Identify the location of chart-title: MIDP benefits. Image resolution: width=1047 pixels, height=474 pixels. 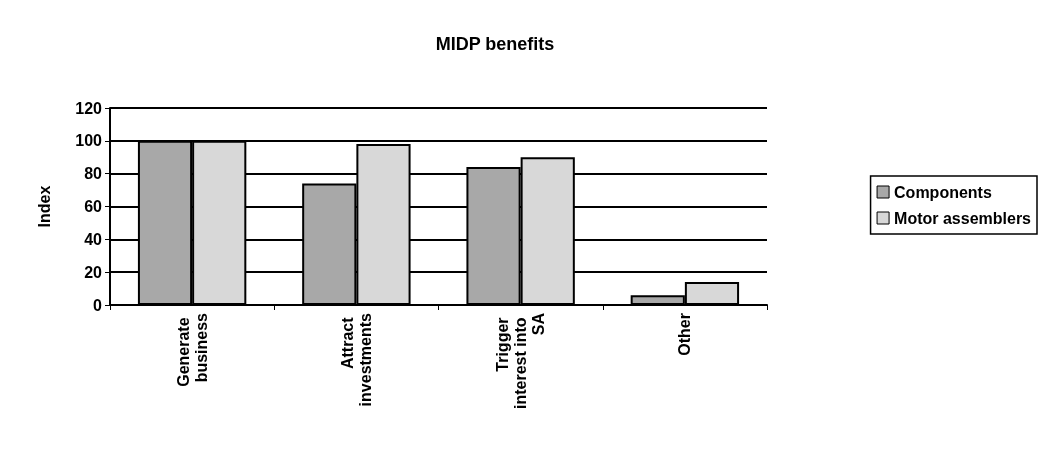
(495, 44).